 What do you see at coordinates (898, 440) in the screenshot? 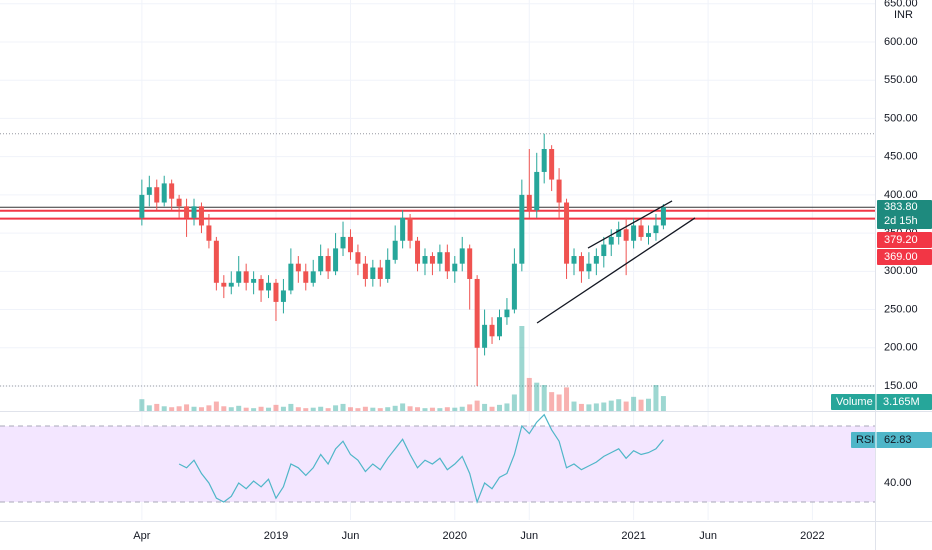
I see `rsi-value: 62.83` at bounding box center [898, 440].